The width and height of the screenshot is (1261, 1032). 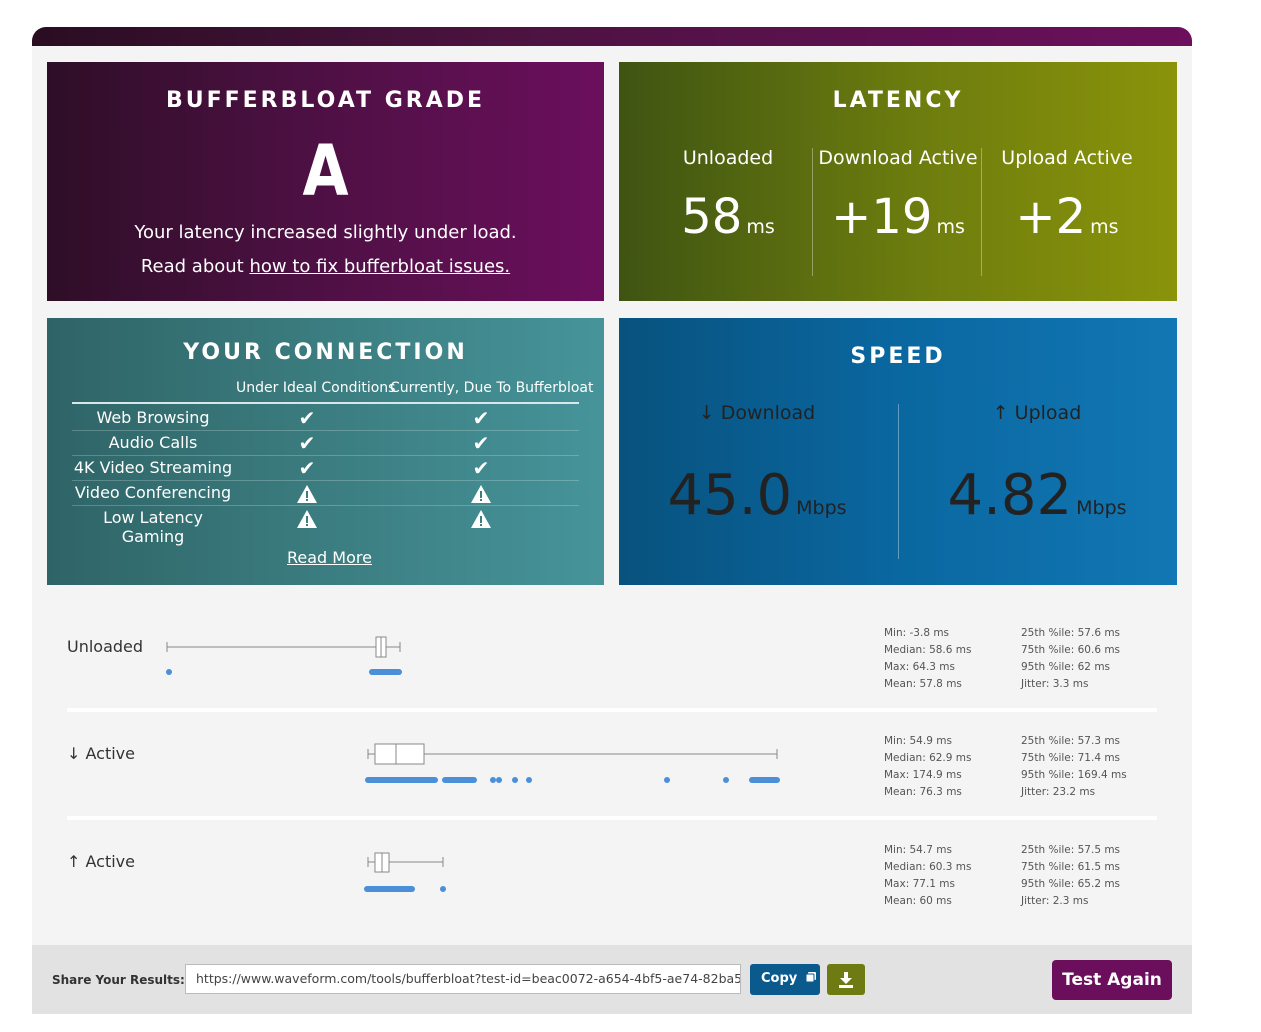 I want to click on stat-p95: 95th %ile: 169.4 ms, so click(x=1074, y=775).